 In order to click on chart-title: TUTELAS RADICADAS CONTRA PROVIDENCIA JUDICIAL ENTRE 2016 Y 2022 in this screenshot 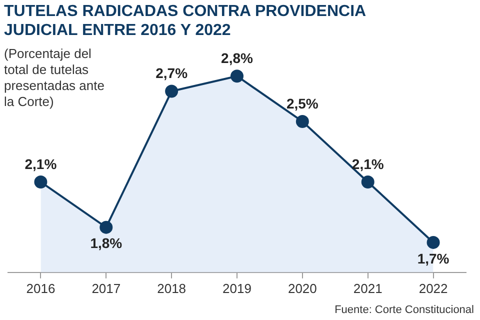, I will do `click(185, 21)`.